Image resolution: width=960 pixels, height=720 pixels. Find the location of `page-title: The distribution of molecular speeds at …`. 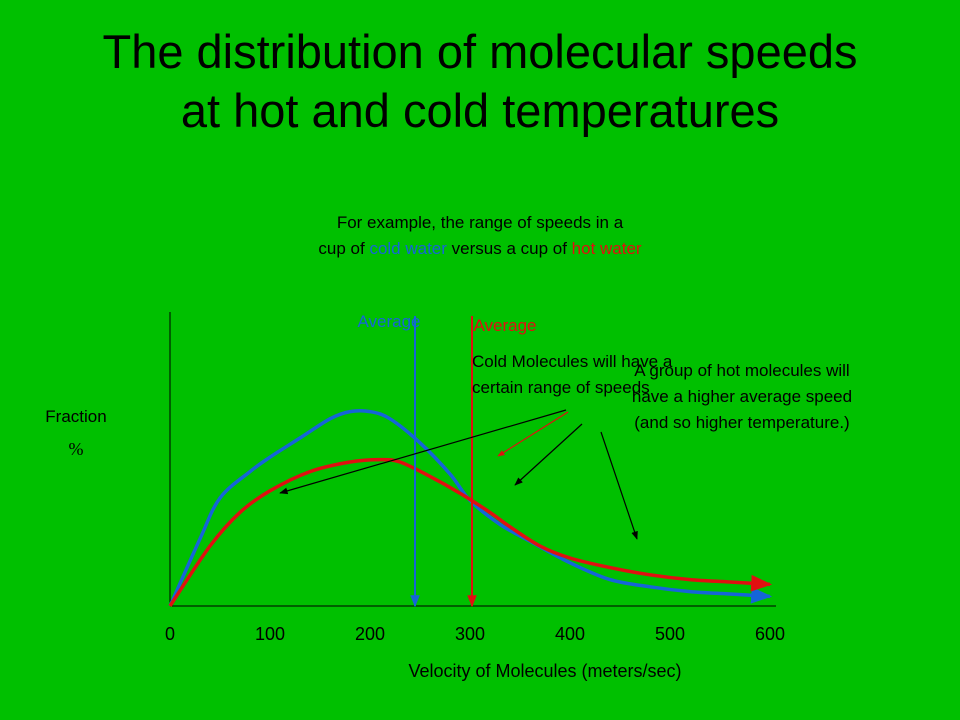

page-title: The distribution of molecular speeds at … is located at coordinates (480, 81).